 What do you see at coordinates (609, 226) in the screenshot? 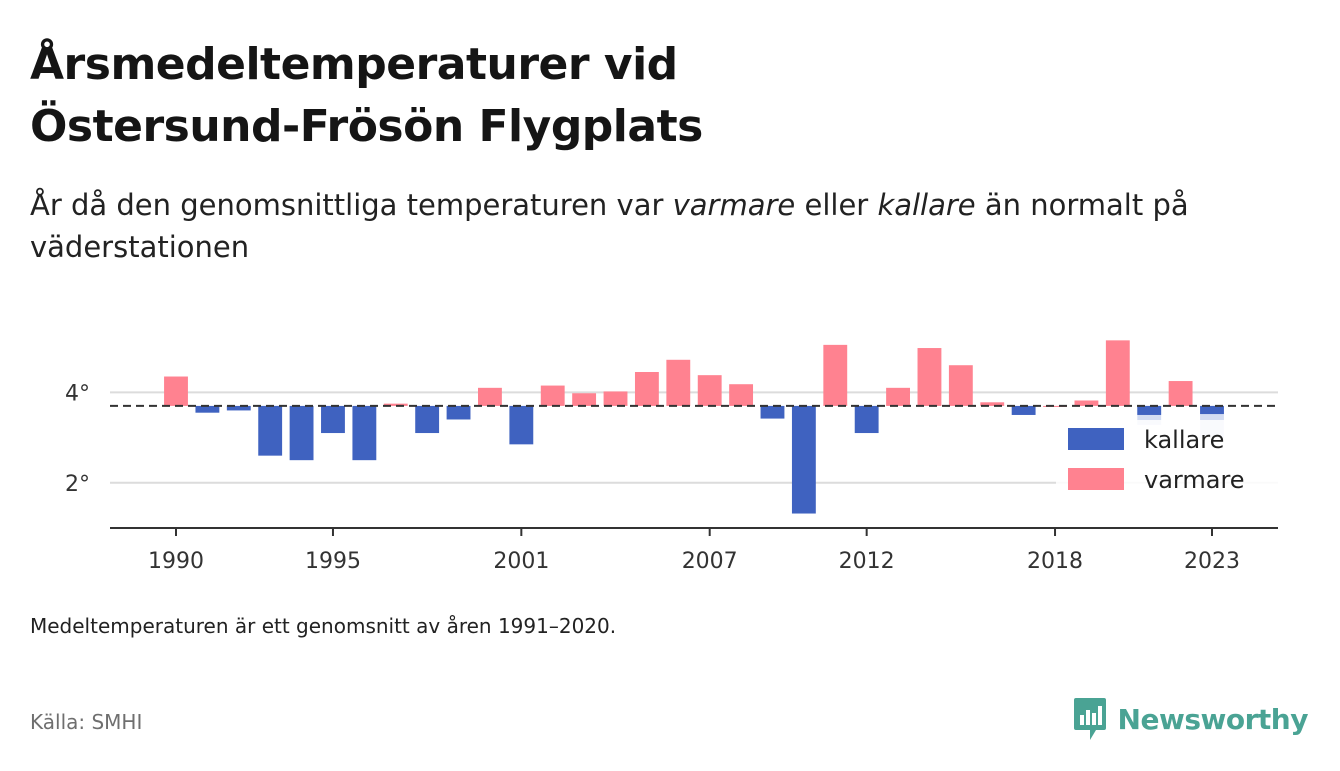
I see `subtitle-text-3: än normalt på väderstationen` at bounding box center [609, 226].